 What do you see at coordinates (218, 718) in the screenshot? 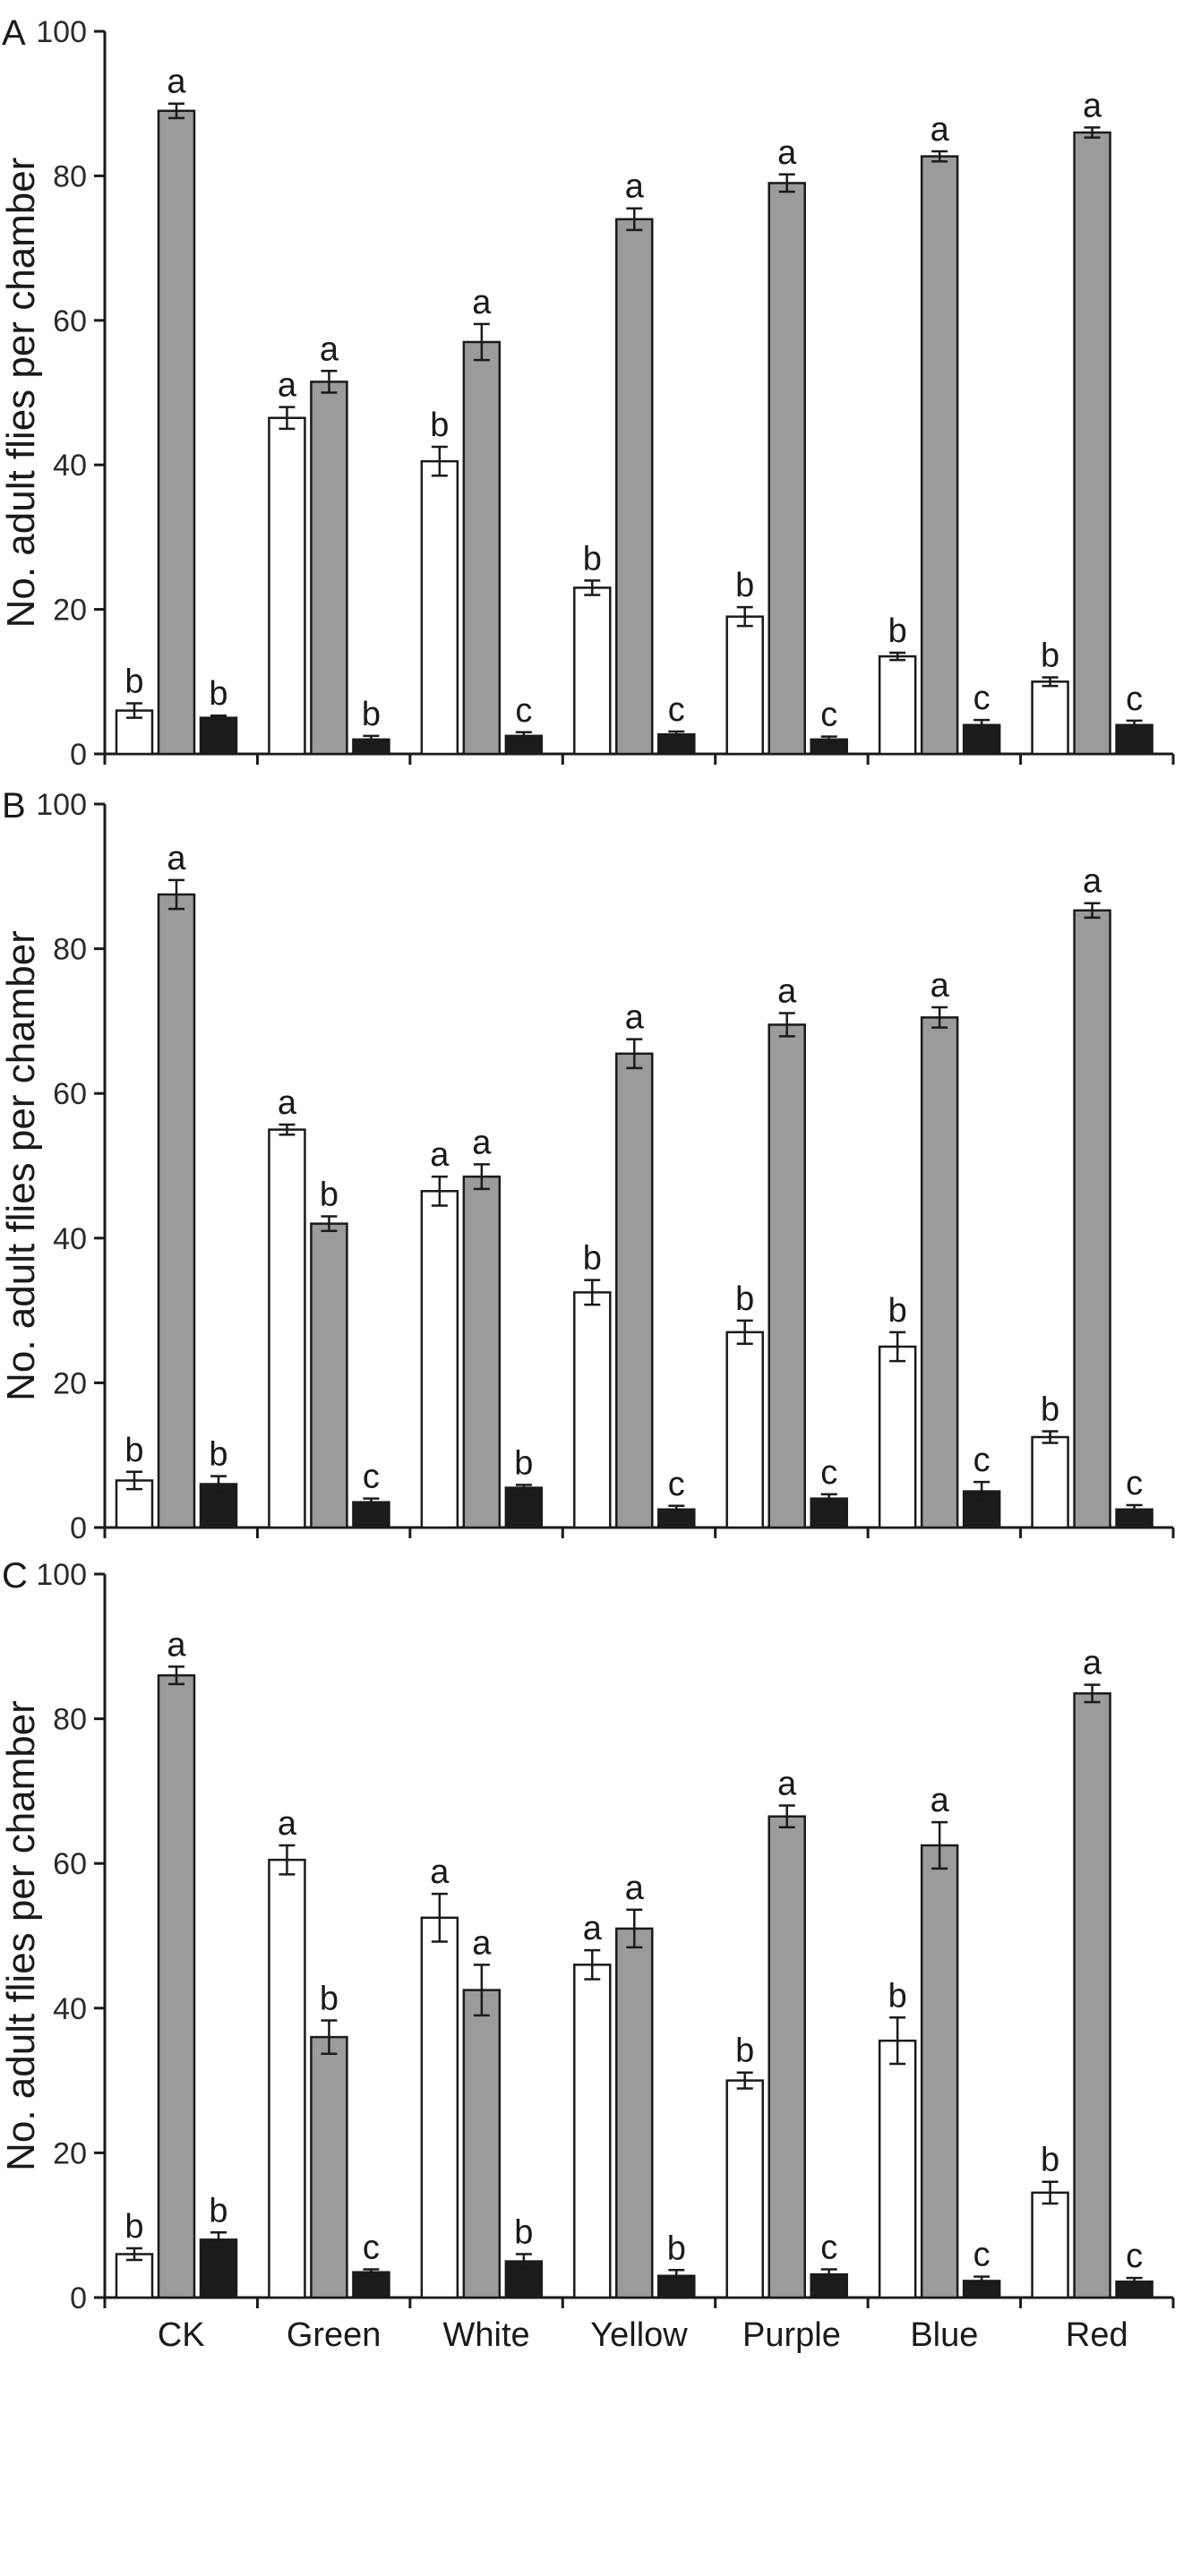
I see `error-bar-black-ck` at bounding box center [218, 718].